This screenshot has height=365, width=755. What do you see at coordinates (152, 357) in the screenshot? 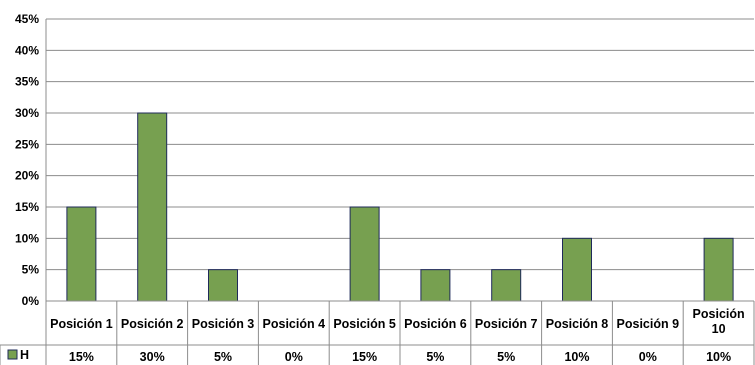
I see `table-value: 30%` at bounding box center [152, 357].